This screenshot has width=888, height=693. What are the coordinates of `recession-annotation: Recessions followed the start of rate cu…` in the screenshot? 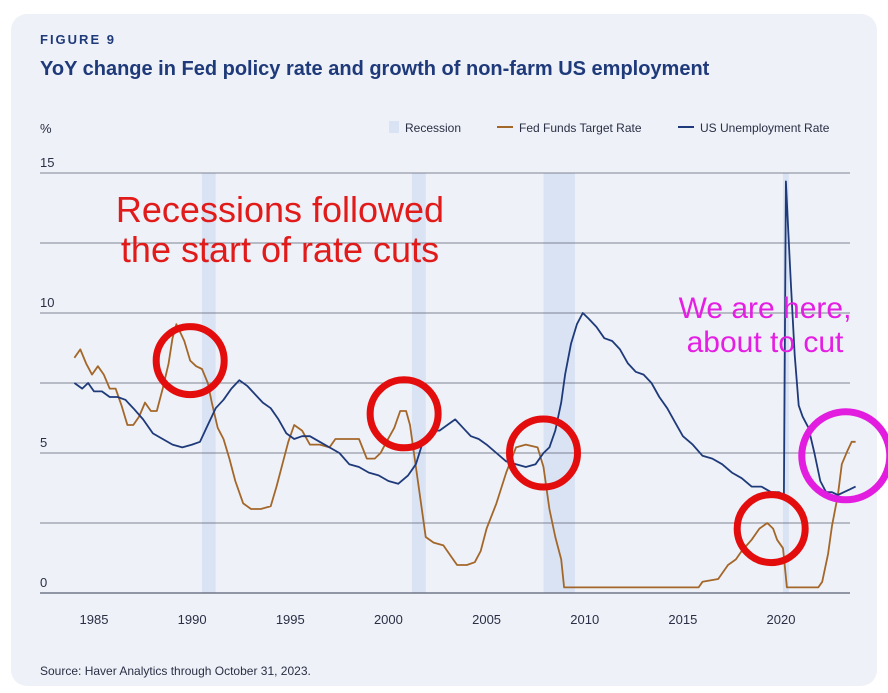 It's located at (280, 230).